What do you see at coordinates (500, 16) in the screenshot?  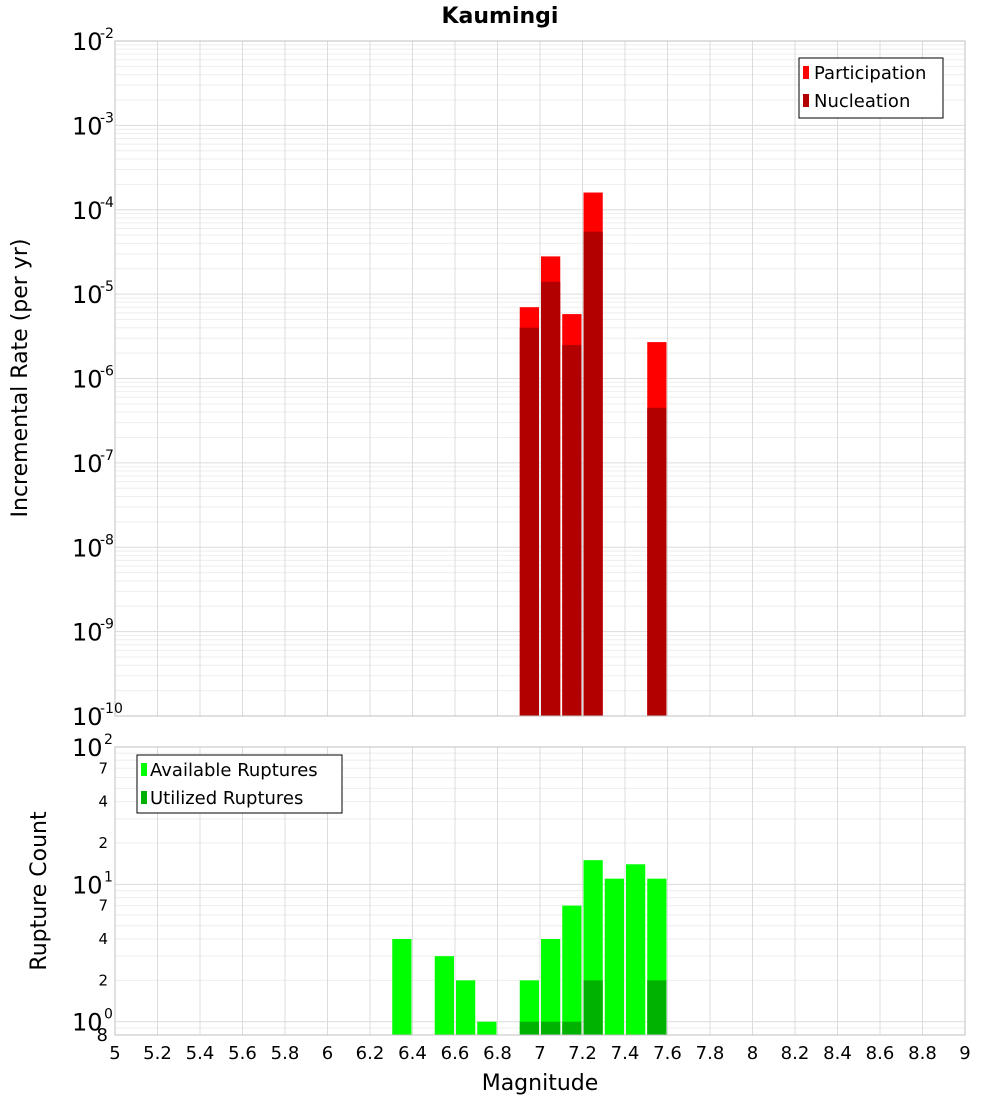 I see `chart-title: Kaumingi` at bounding box center [500, 16].